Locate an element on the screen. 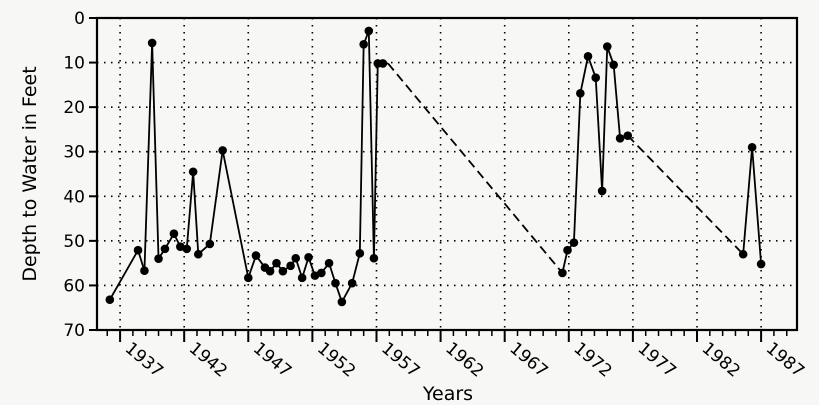 This screenshot has width=819, height=405. y-tick-label: 60 is located at coordinates (74, 286).